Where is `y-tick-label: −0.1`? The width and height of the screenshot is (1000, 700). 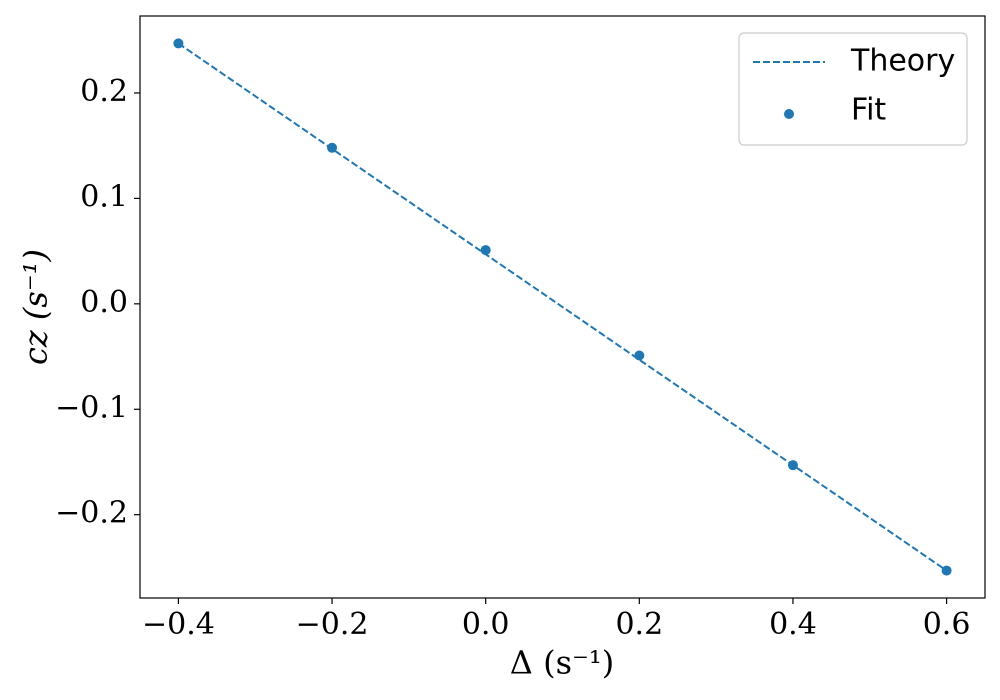
y-tick-label: −0.1 is located at coordinates (91, 407).